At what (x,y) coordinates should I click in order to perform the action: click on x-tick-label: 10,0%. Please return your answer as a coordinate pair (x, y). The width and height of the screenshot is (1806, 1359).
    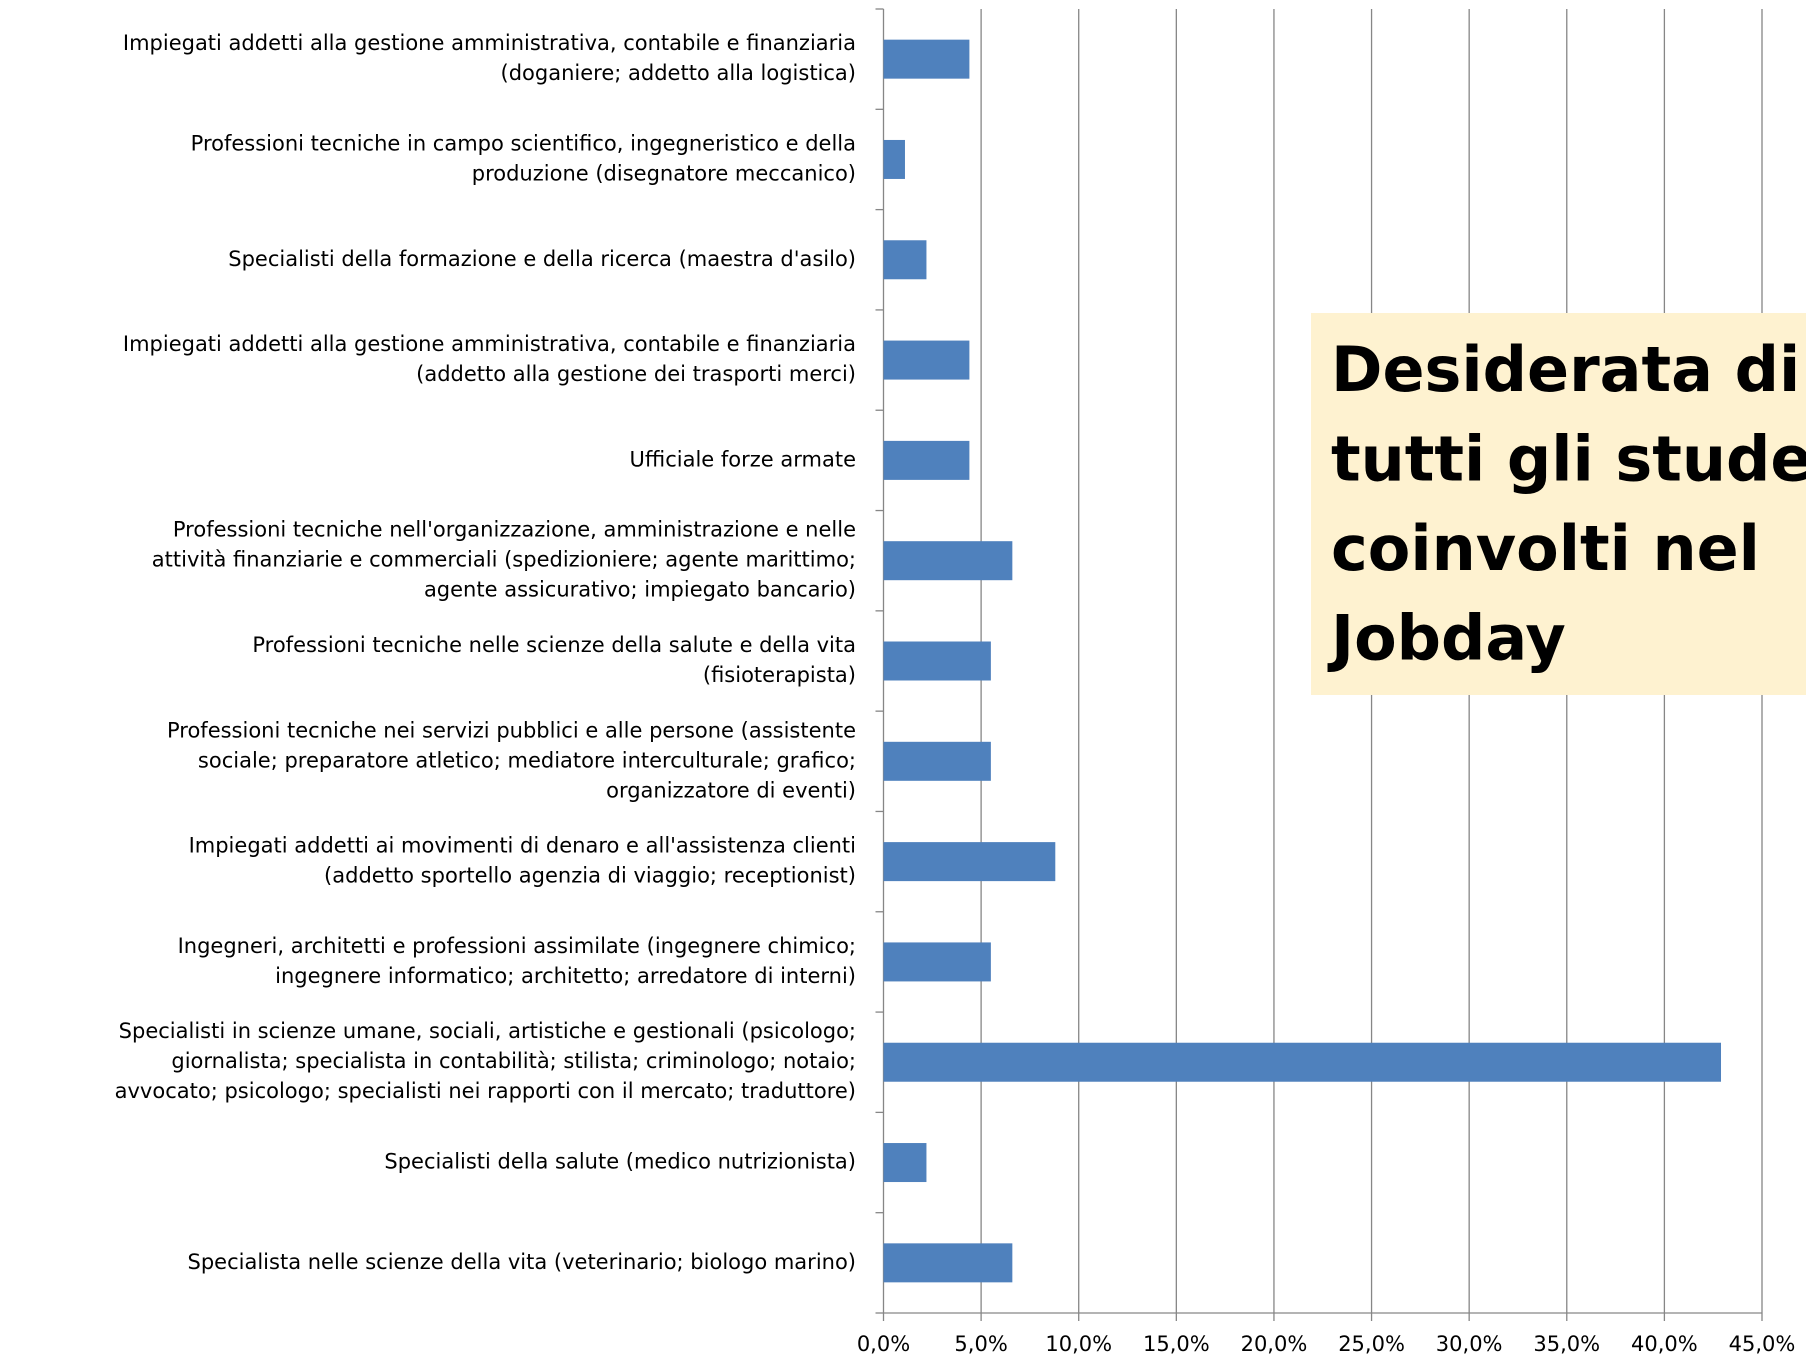
    Looking at the image, I should click on (1078, 1344).